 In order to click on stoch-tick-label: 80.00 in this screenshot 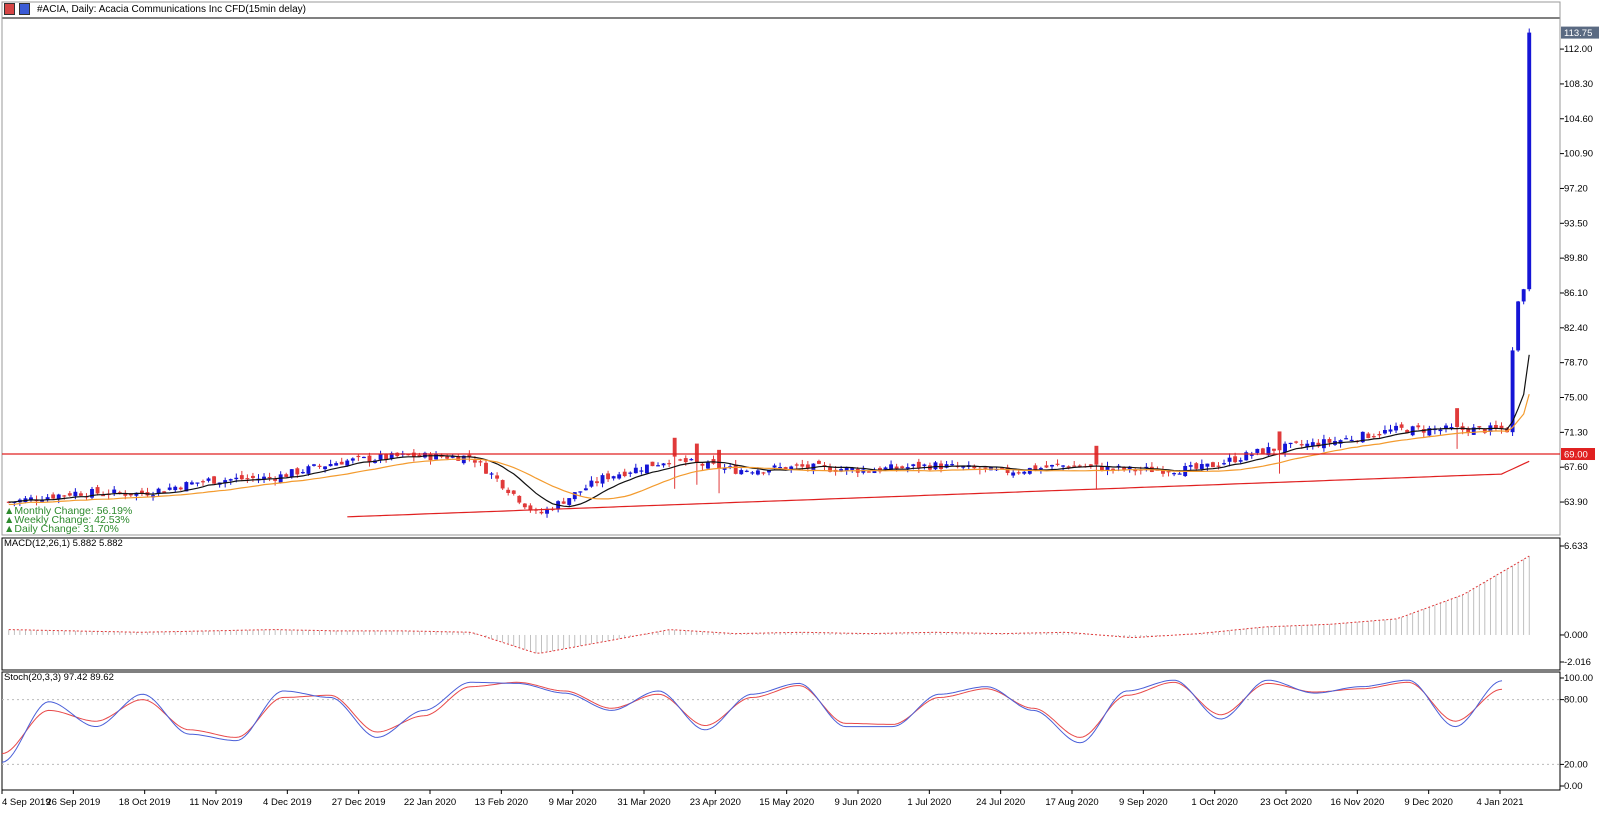, I will do `click(1576, 700)`.